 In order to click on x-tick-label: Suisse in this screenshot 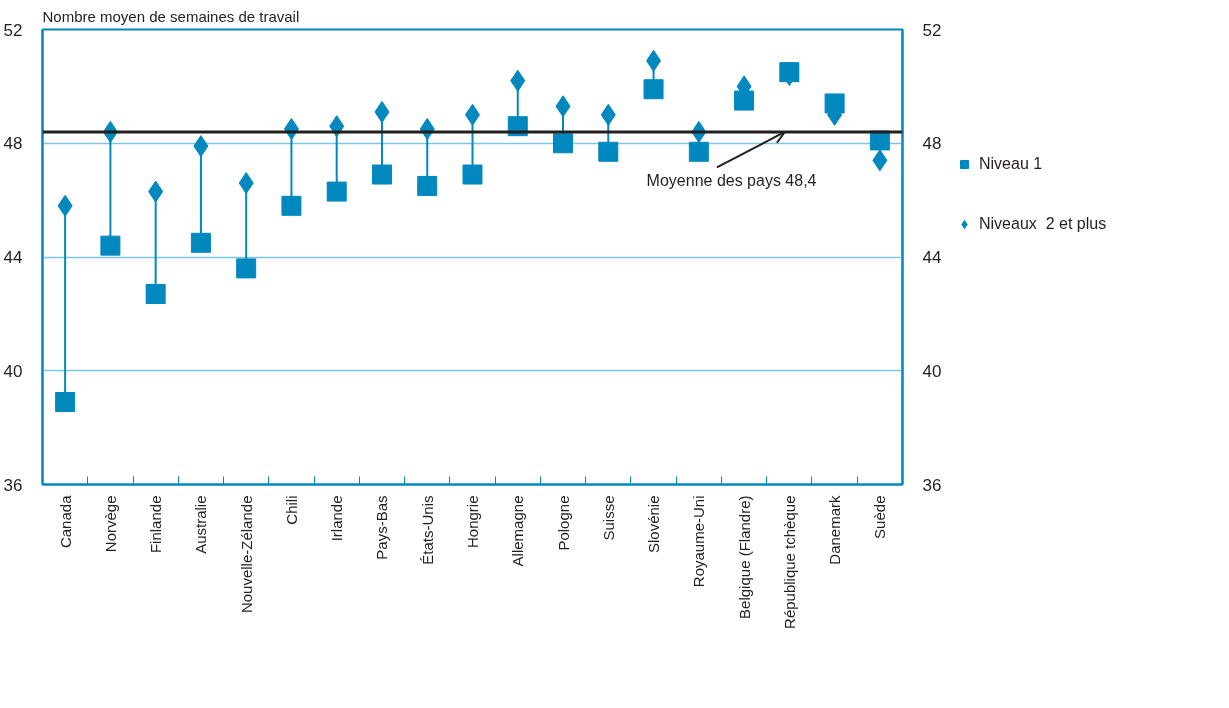, I will do `click(608, 518)`.